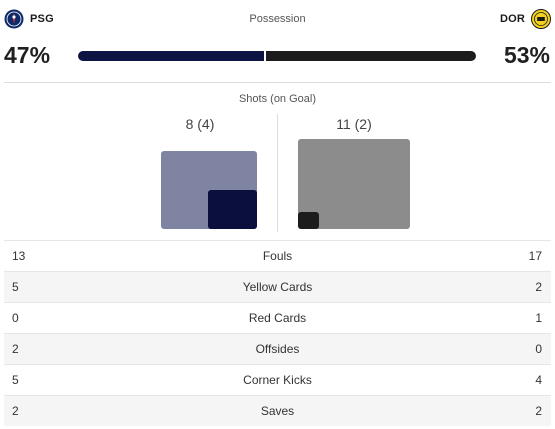  I want to click on stat-name: Corner Kicks, so click(277, 380).